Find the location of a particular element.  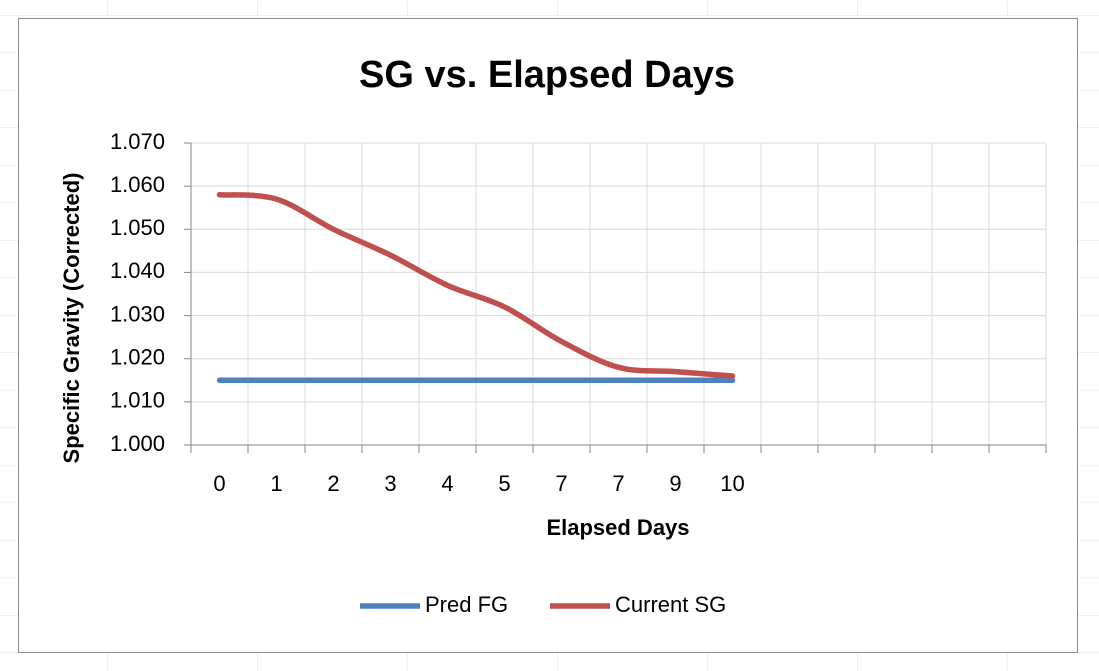

legend-label: Pred FG is located at coordinates (466, 604).